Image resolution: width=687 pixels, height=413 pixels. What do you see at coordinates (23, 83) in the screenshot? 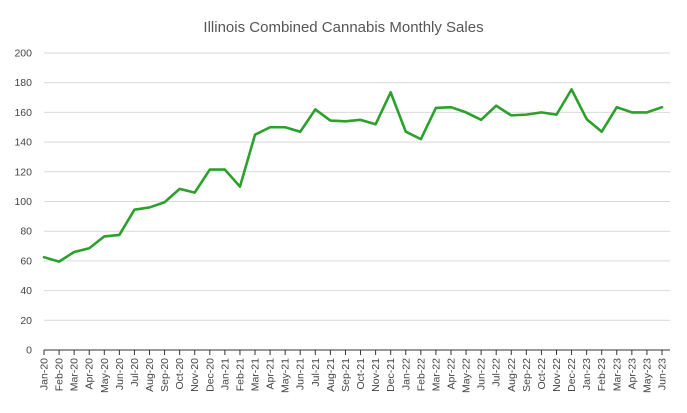
I see `y-tick-label: 180` at bounding box center [23, 83].